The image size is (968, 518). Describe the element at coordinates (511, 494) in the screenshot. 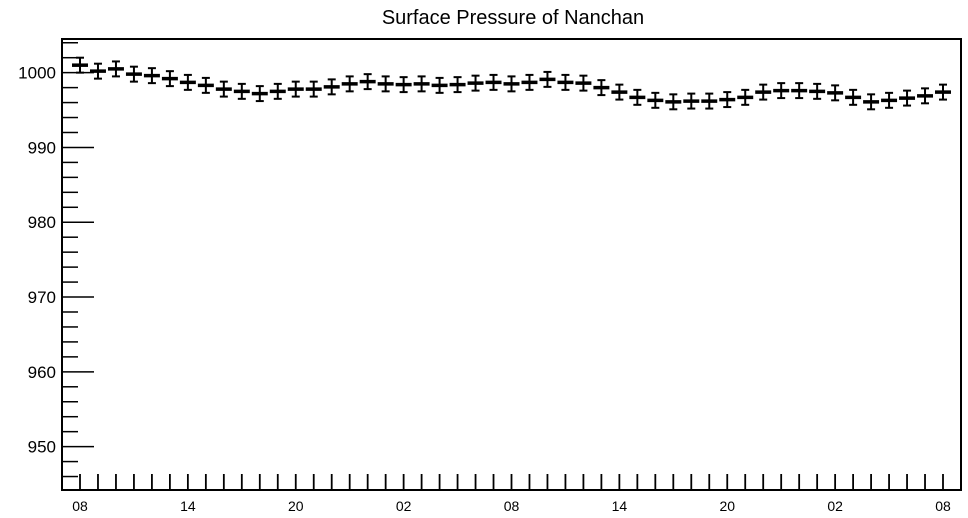

I see `x-axis: 08 14 20 02 08 14 20 02 08` at that location.